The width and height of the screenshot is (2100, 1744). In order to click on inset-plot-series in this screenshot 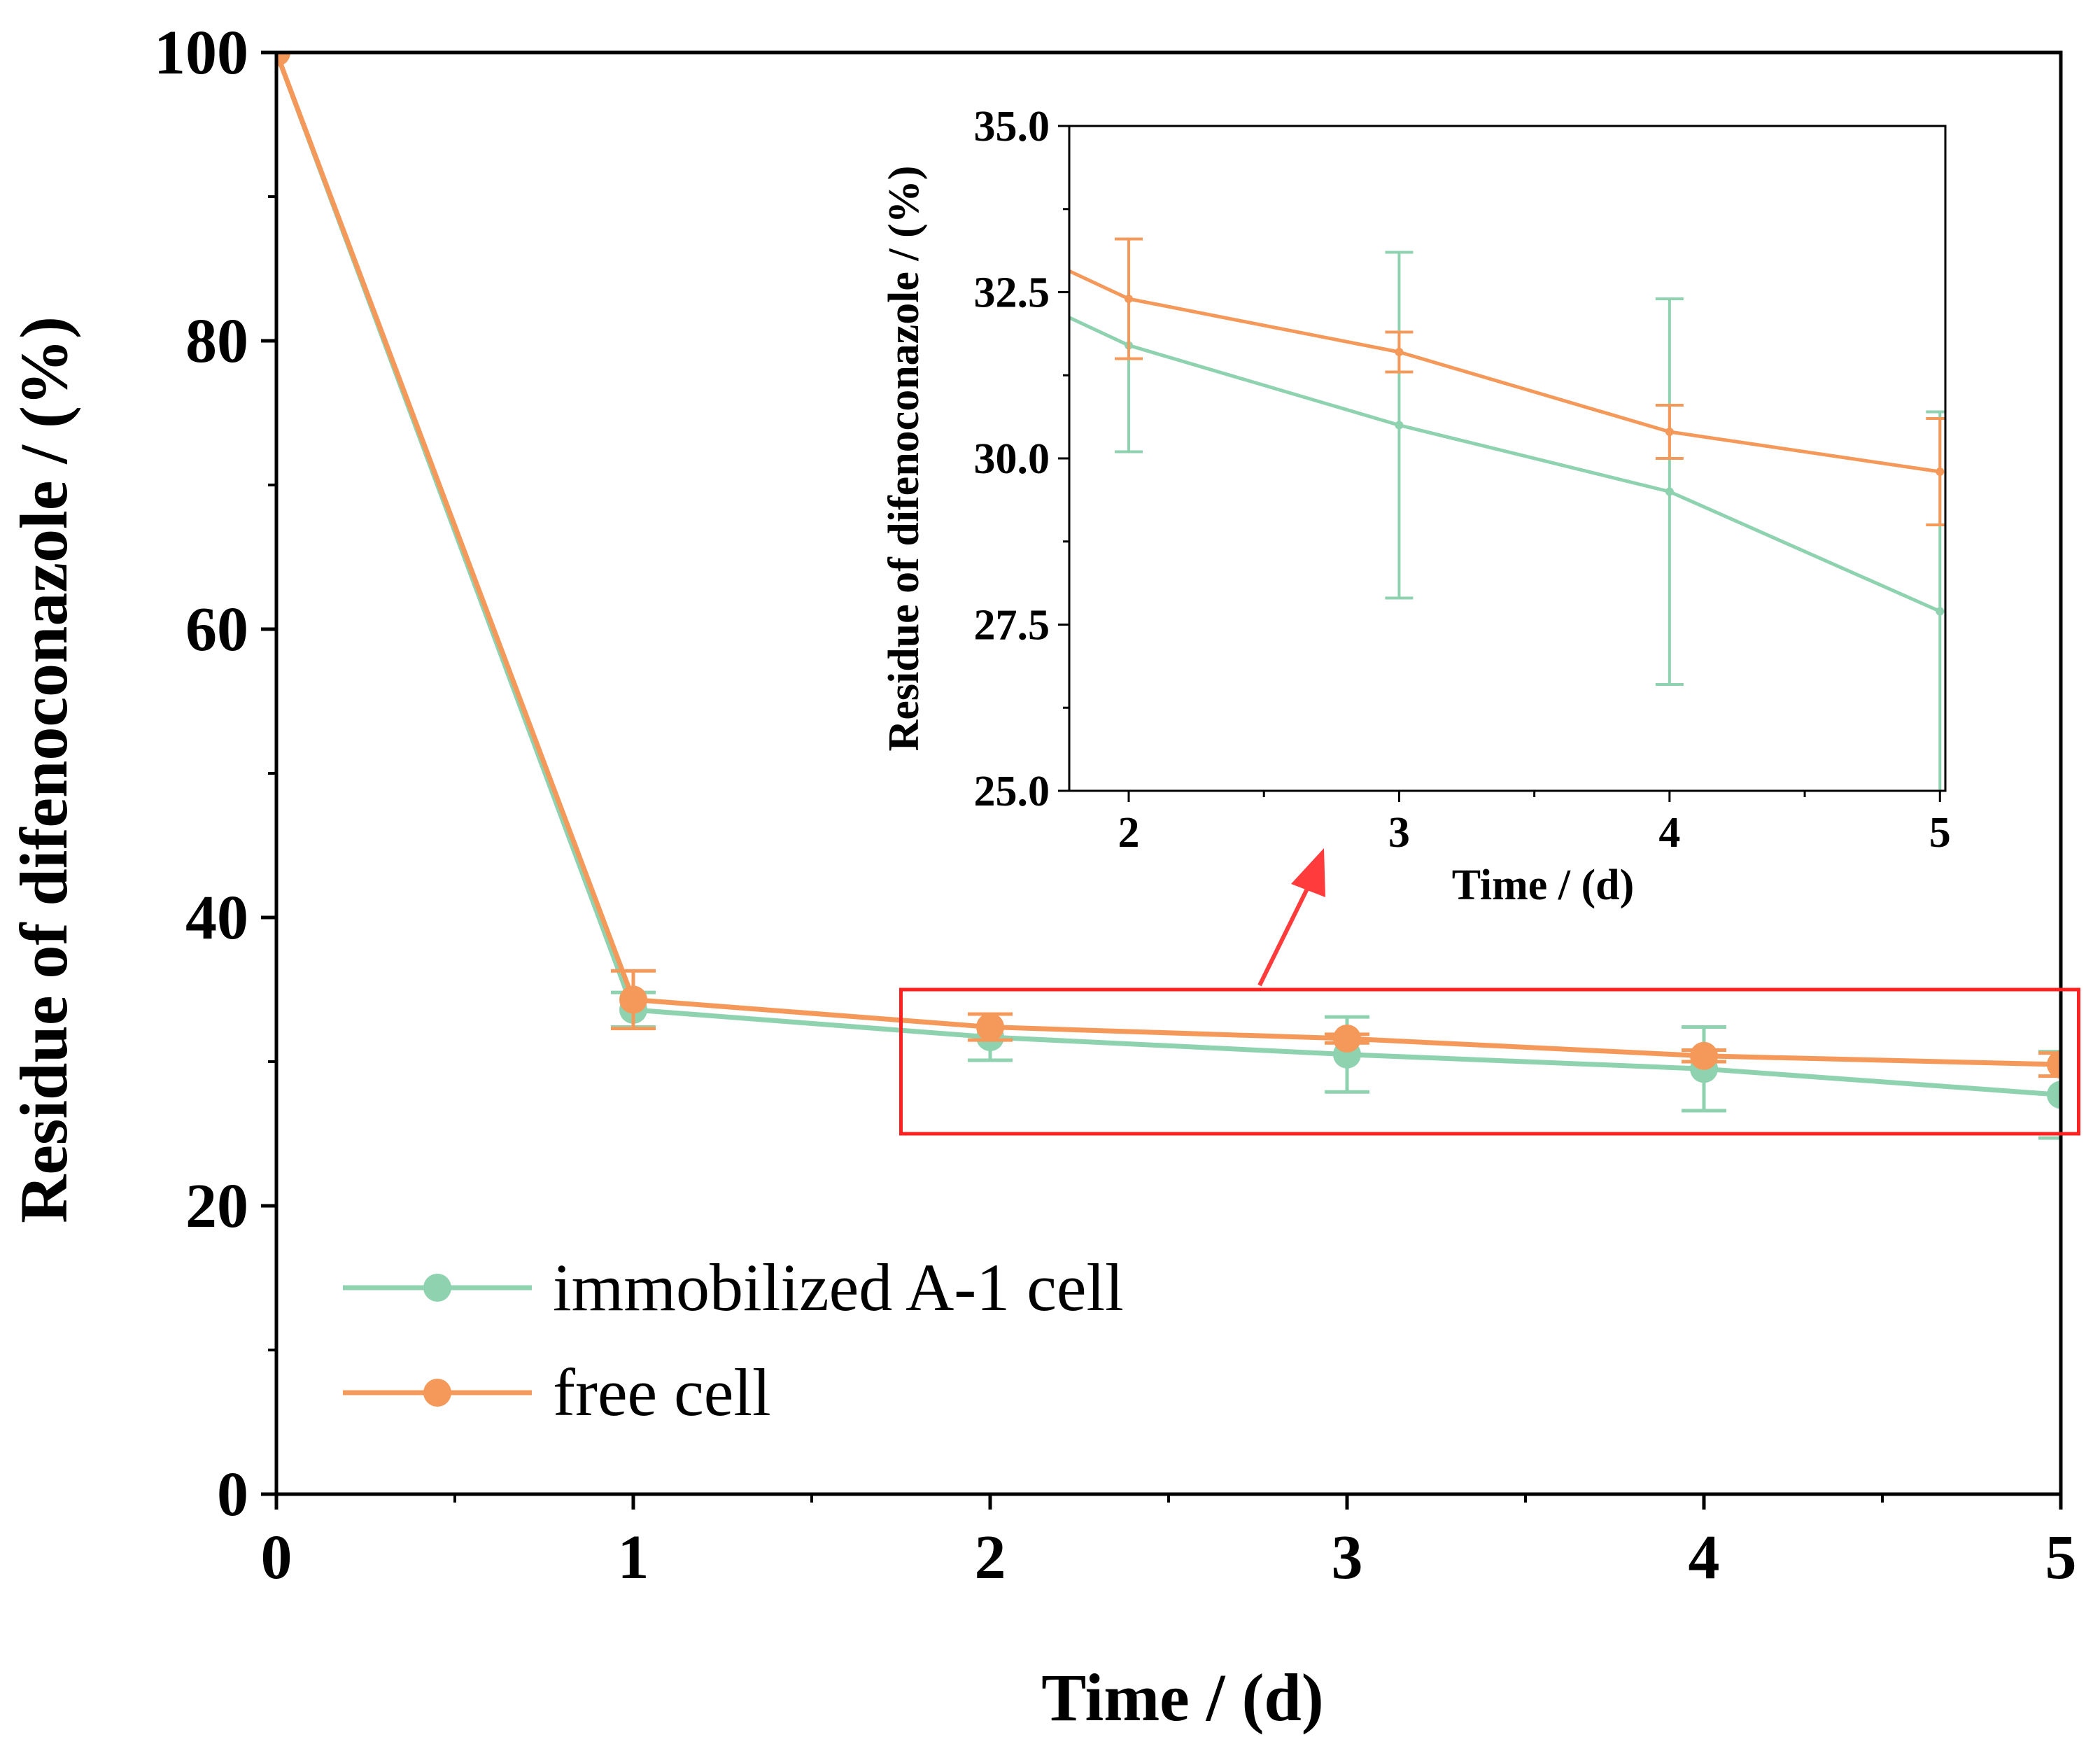, I will do `click(1507, 514)`.